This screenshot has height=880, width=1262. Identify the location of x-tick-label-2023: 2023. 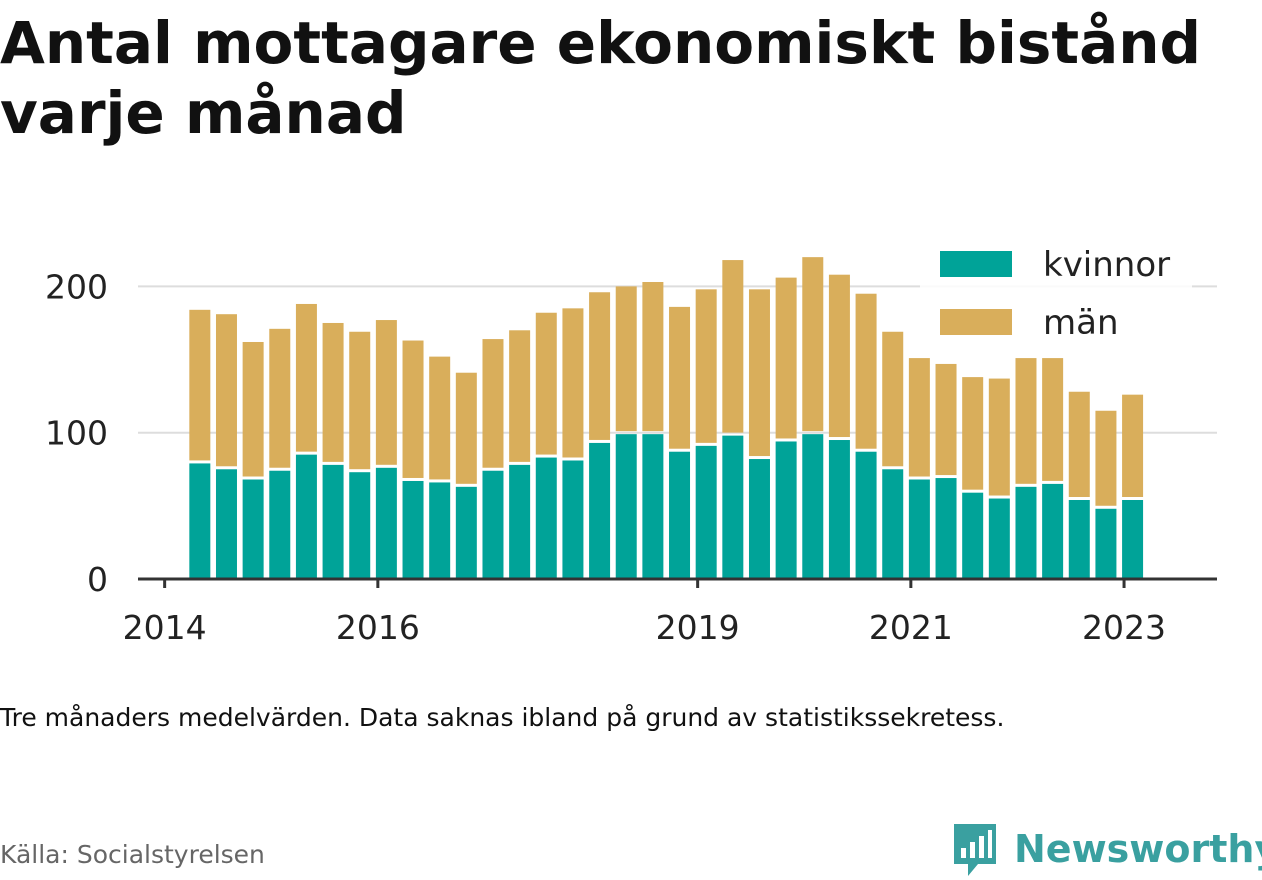
(1124, 627).